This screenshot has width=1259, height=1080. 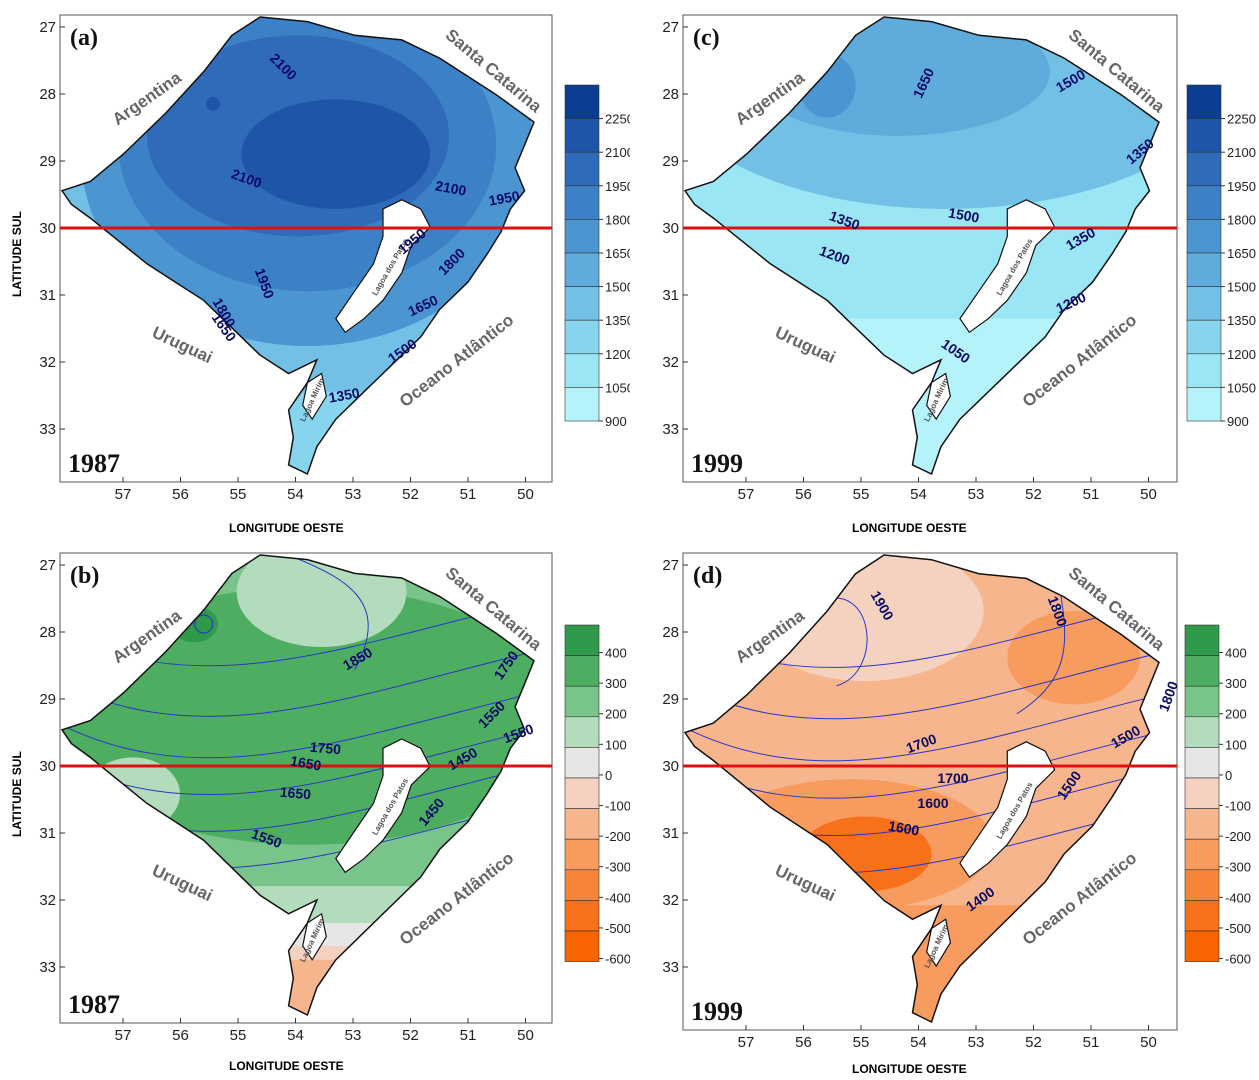 What do you see at coordinates (286, 1066) in the screenshot?
I see `xlabel-b: LONGITUDE OESTE` at bounding box center [286, 1066].